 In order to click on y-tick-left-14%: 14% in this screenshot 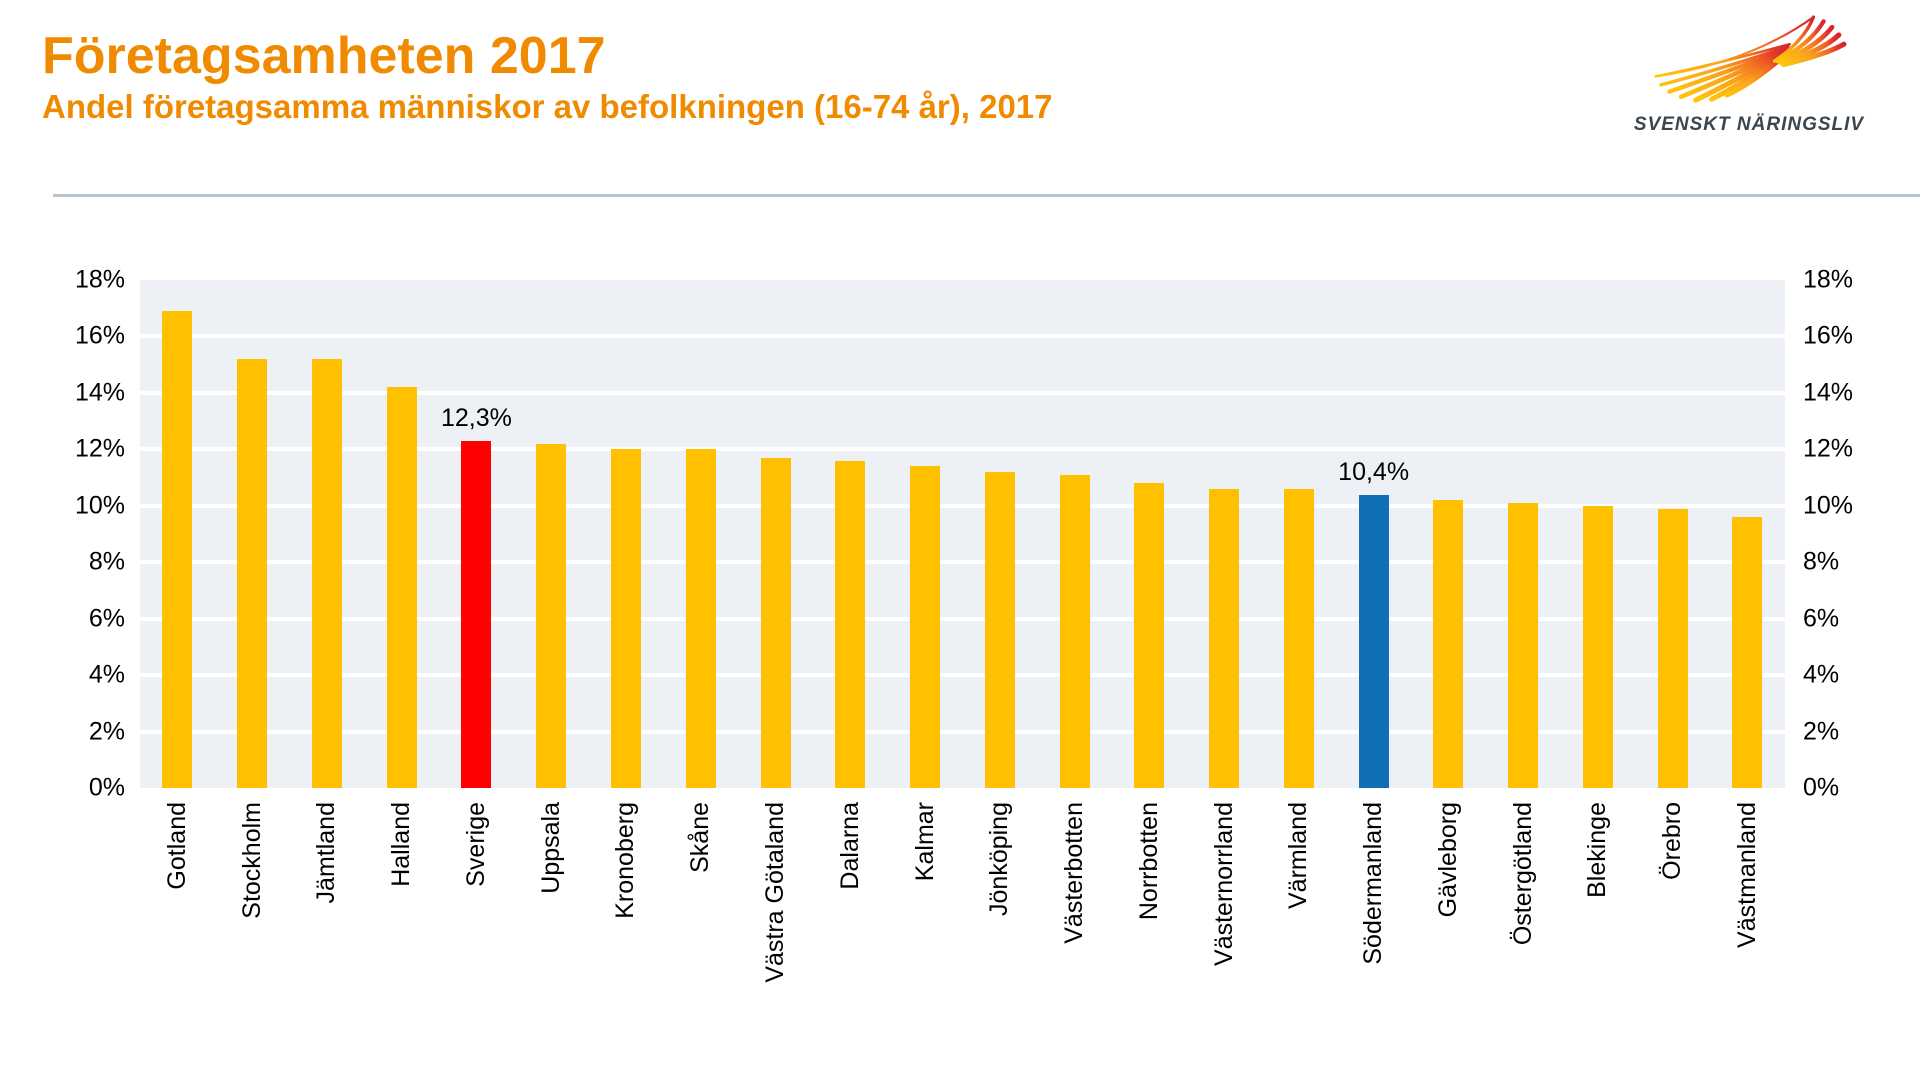, I will do `click(99, 392)`.